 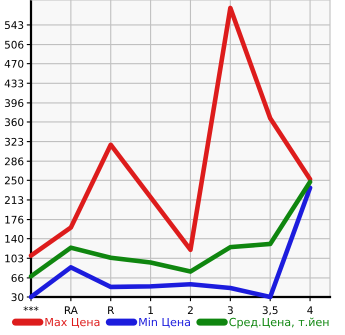 What do you see at coordinates (14, 258) in the screenshot?
I see `y-tick-label: 103` at bounding box center [14, 258].